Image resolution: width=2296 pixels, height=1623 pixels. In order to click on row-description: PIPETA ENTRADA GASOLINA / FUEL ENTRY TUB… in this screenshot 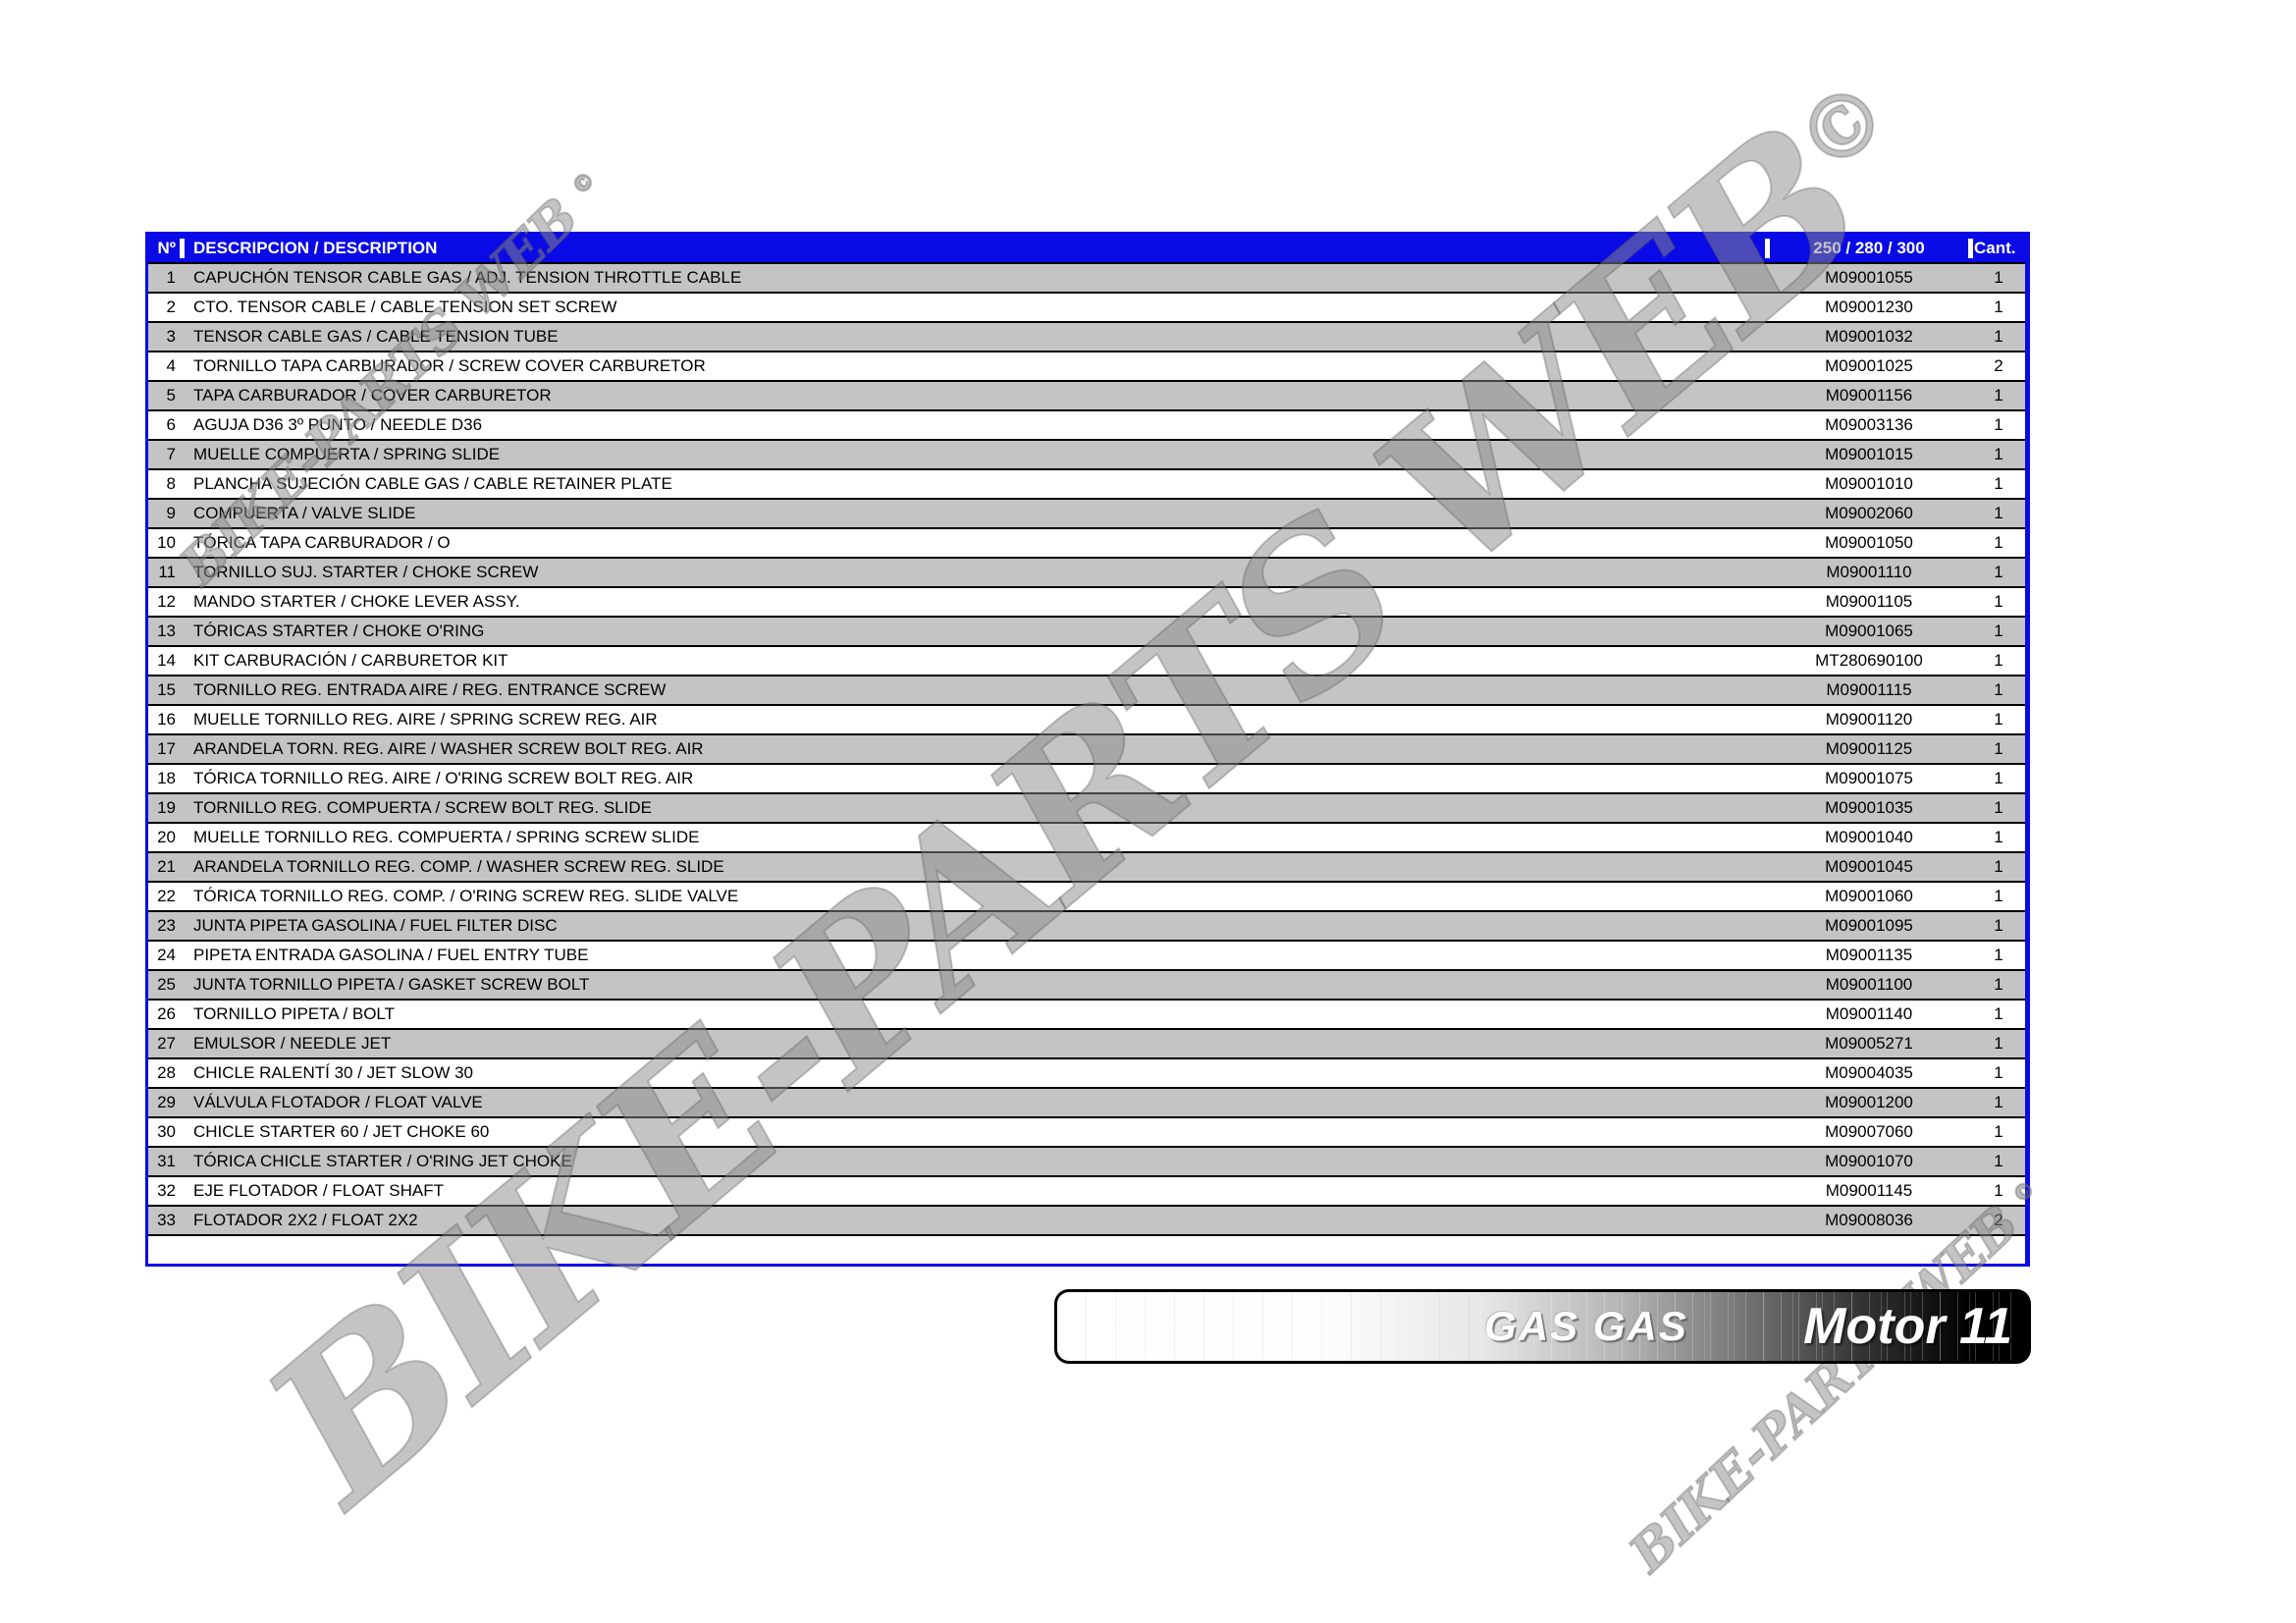, I will do `click(391, 955)`.